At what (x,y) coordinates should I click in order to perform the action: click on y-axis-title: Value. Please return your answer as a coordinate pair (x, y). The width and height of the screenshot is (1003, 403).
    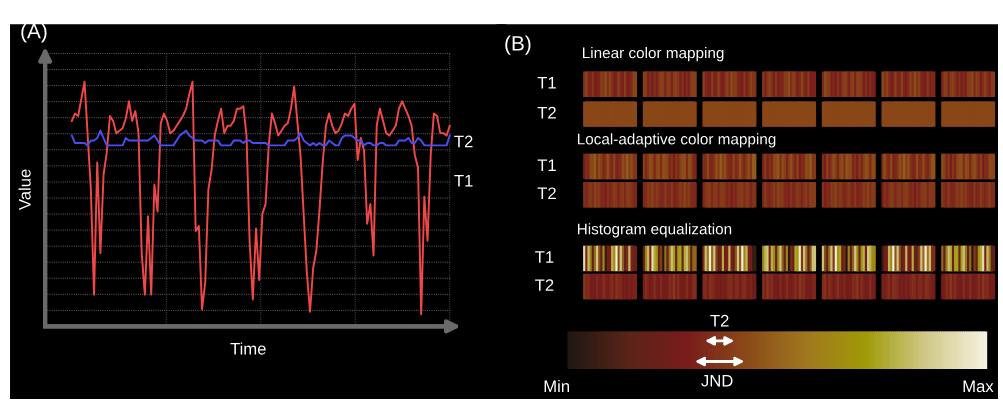
    Looking at the image, I should click on (24, 190).